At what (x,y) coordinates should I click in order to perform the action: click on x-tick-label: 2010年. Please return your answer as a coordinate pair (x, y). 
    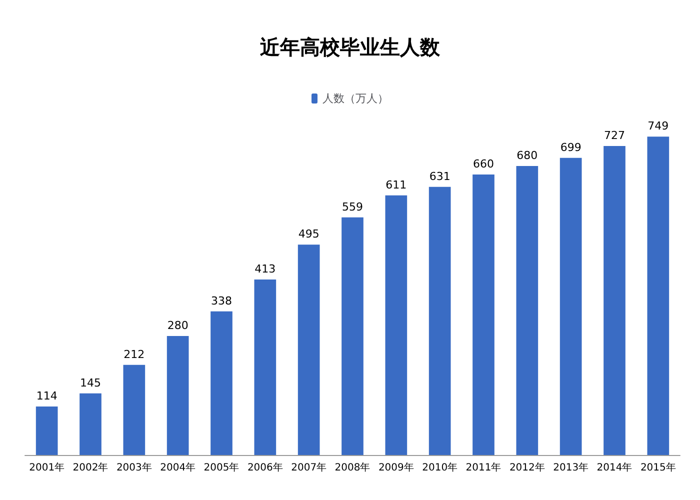
    Looking at the image, I should click on (440, 468).